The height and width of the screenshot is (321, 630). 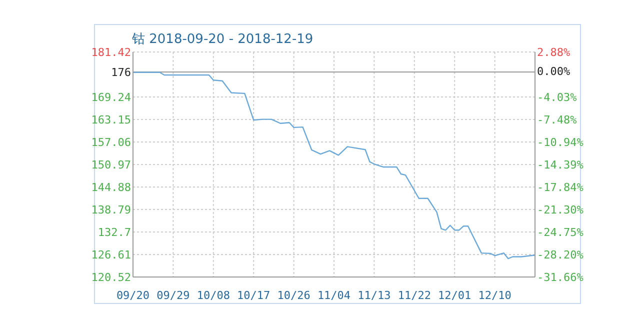 What do you see at coordinates (560, 232) in the screenshot?
I see `y2-tick-label: -24.75%` at bounding box center [560, 232].